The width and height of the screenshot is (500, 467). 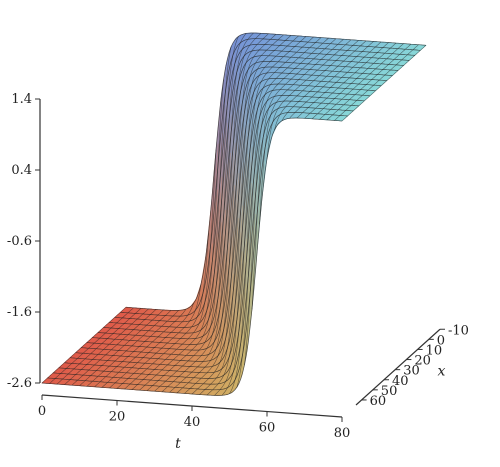 What do you see at coordinates (378, 401) in the screenshot?
I see `x-tick-label: 60` at bounding box center [378, 401].